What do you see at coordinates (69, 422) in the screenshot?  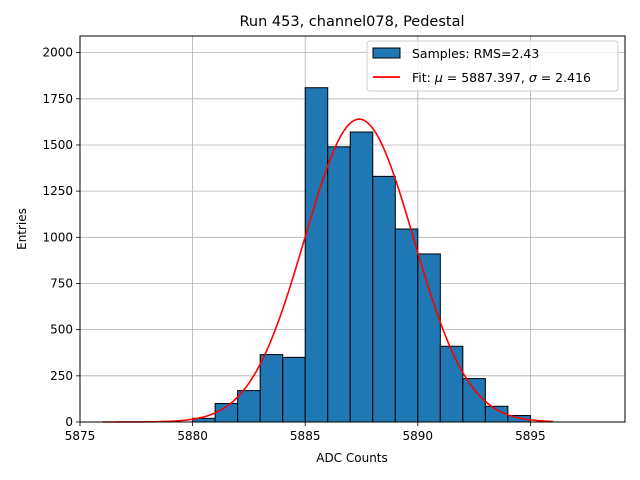 I see `y-tick-label: 0` at bounding box center [69, 422].